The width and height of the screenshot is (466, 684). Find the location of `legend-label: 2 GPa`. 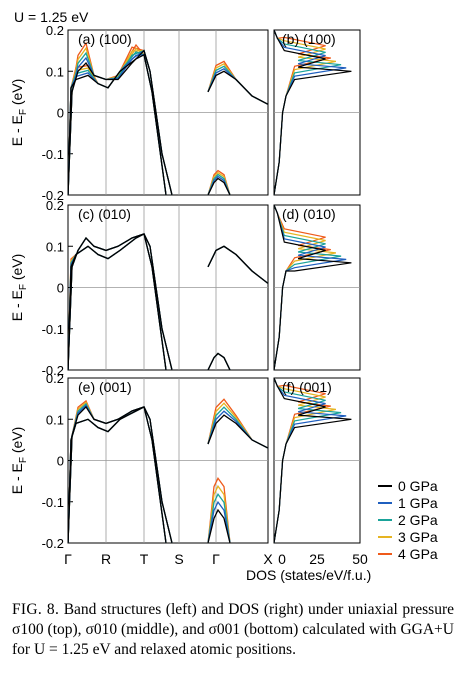

legend-label: 2 GPa is located at coordinates (418, 520).